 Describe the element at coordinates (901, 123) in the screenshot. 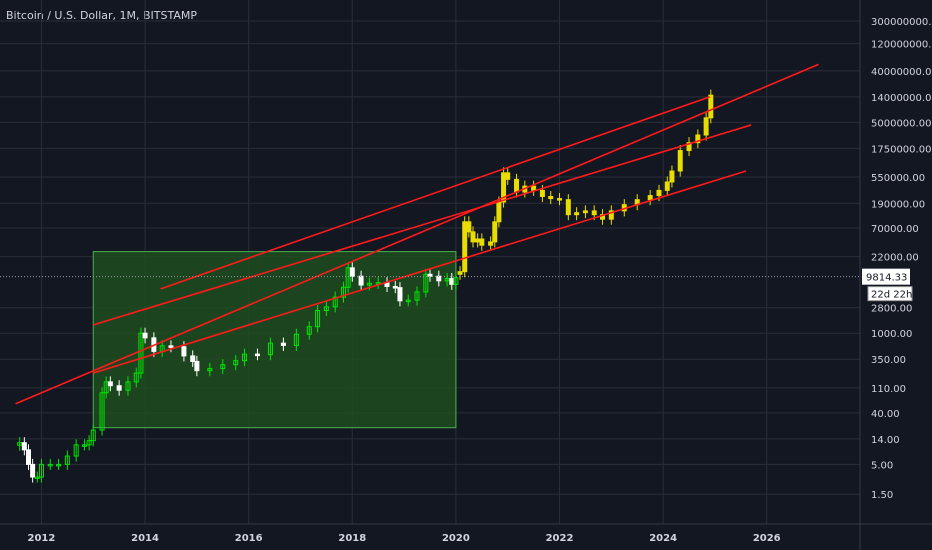

I see `y-tick-label: 5000000.00` at that location.